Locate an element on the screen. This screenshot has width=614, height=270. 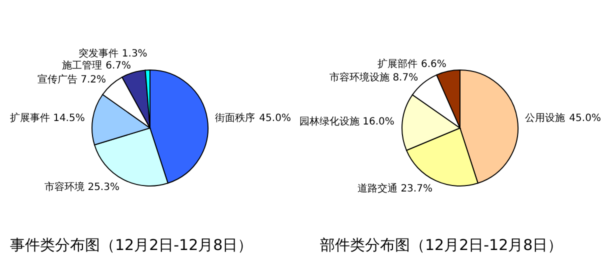
data-label: 8.7% is located at coordinates (405, 78).